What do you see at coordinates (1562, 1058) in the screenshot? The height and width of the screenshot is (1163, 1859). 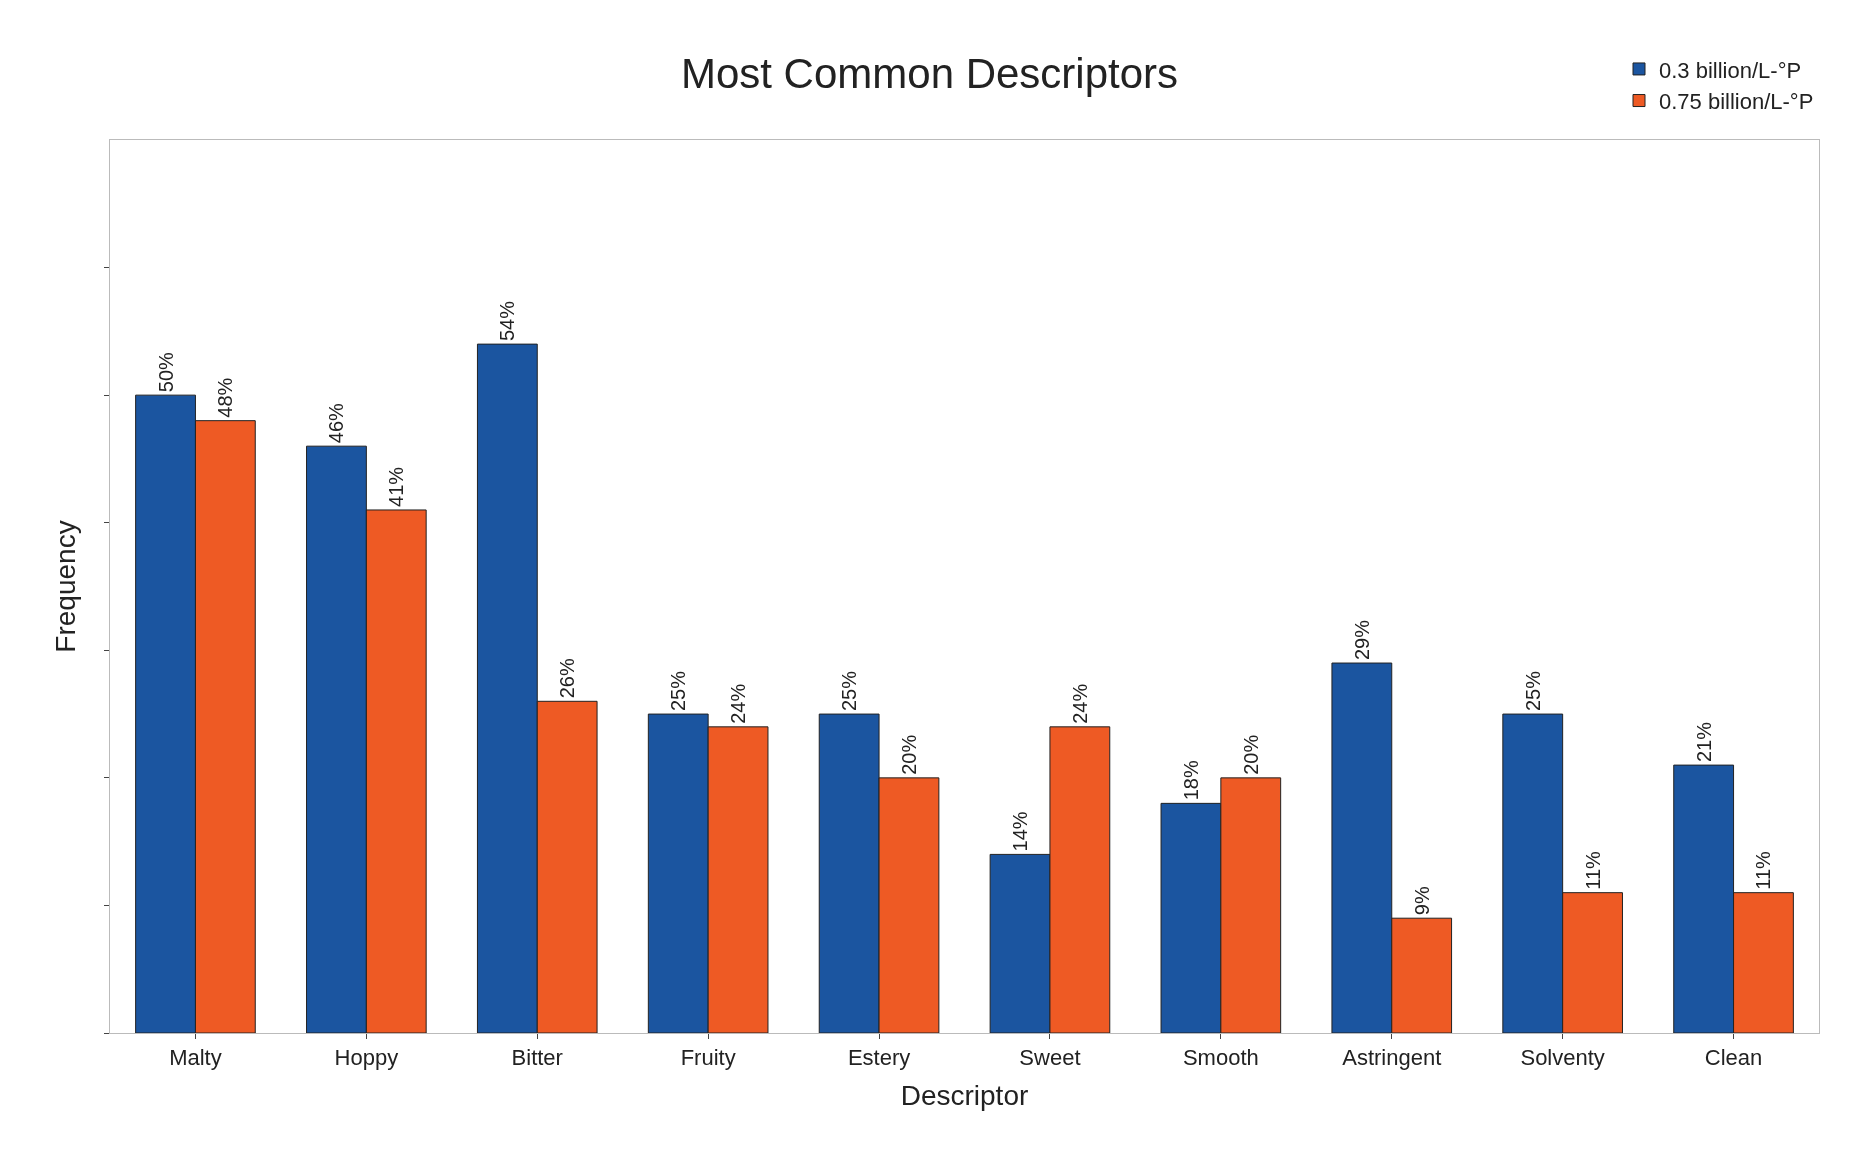 I see `x-tick-label: Solventy` at bounding box center [1562, 1058].